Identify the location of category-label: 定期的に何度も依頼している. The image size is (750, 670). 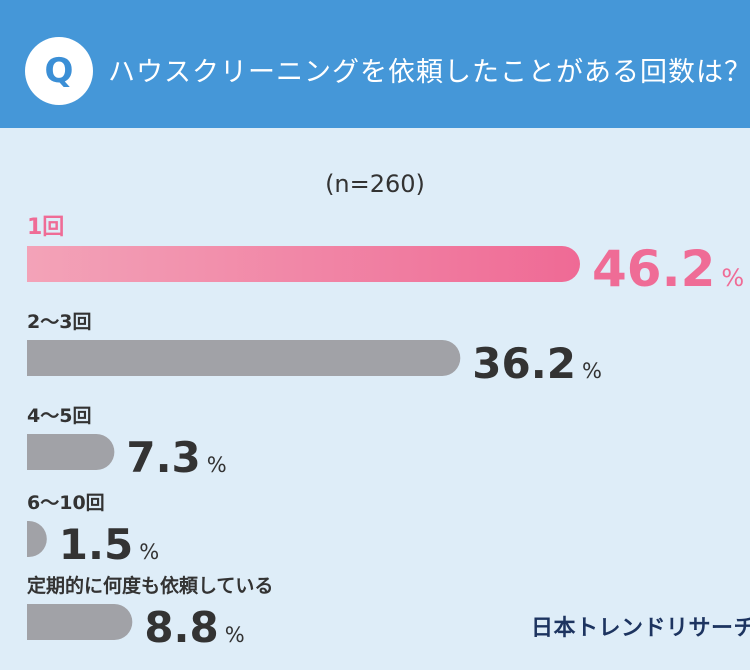
(150, 585).